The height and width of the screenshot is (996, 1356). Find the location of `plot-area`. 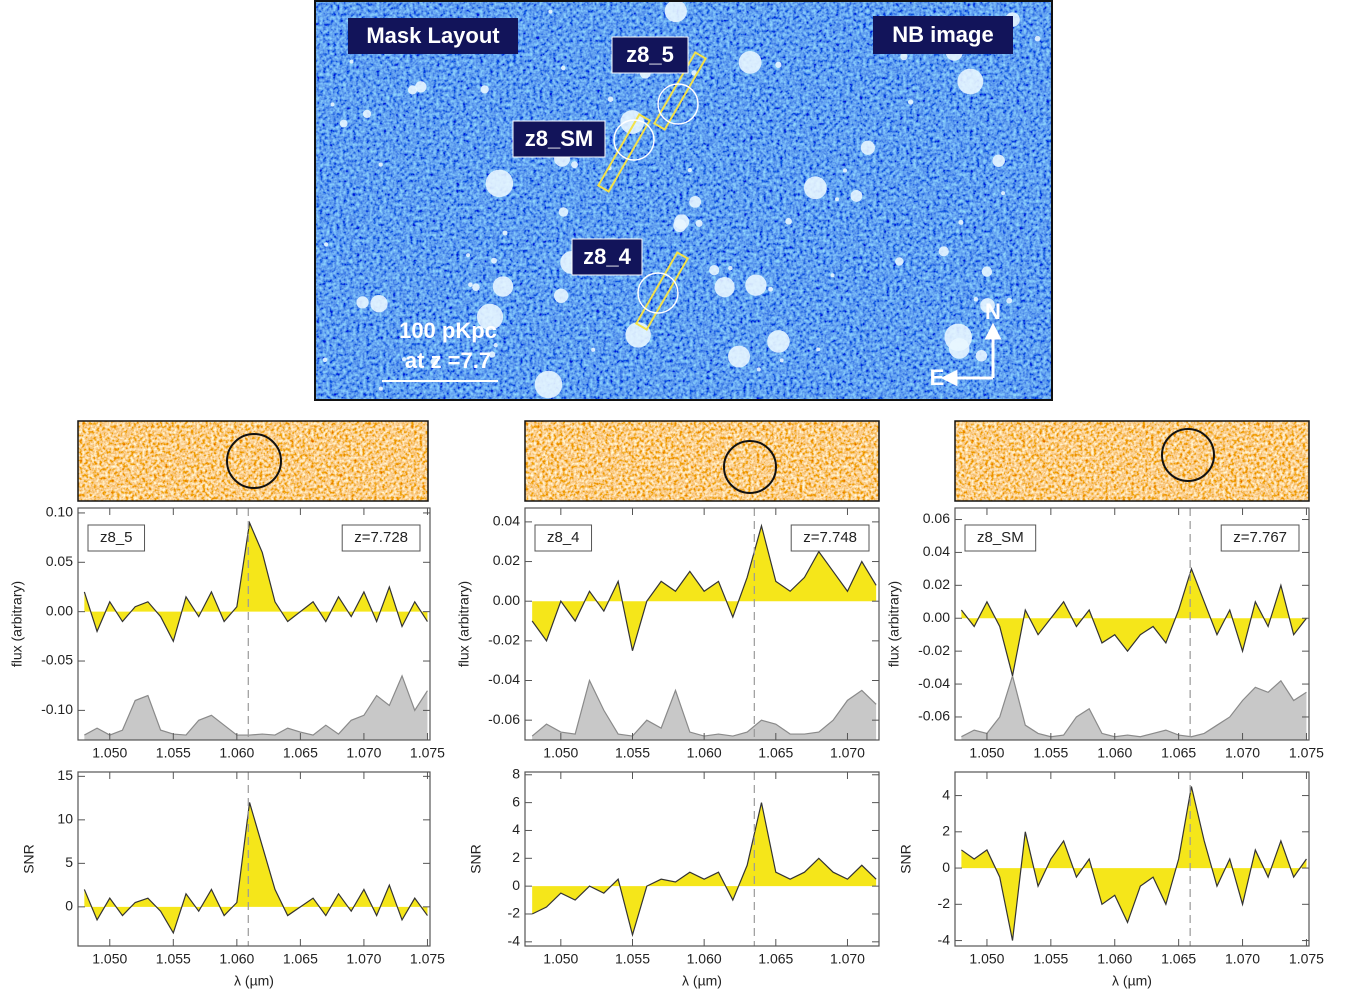

plot-area is located at coordinates (702, 859).